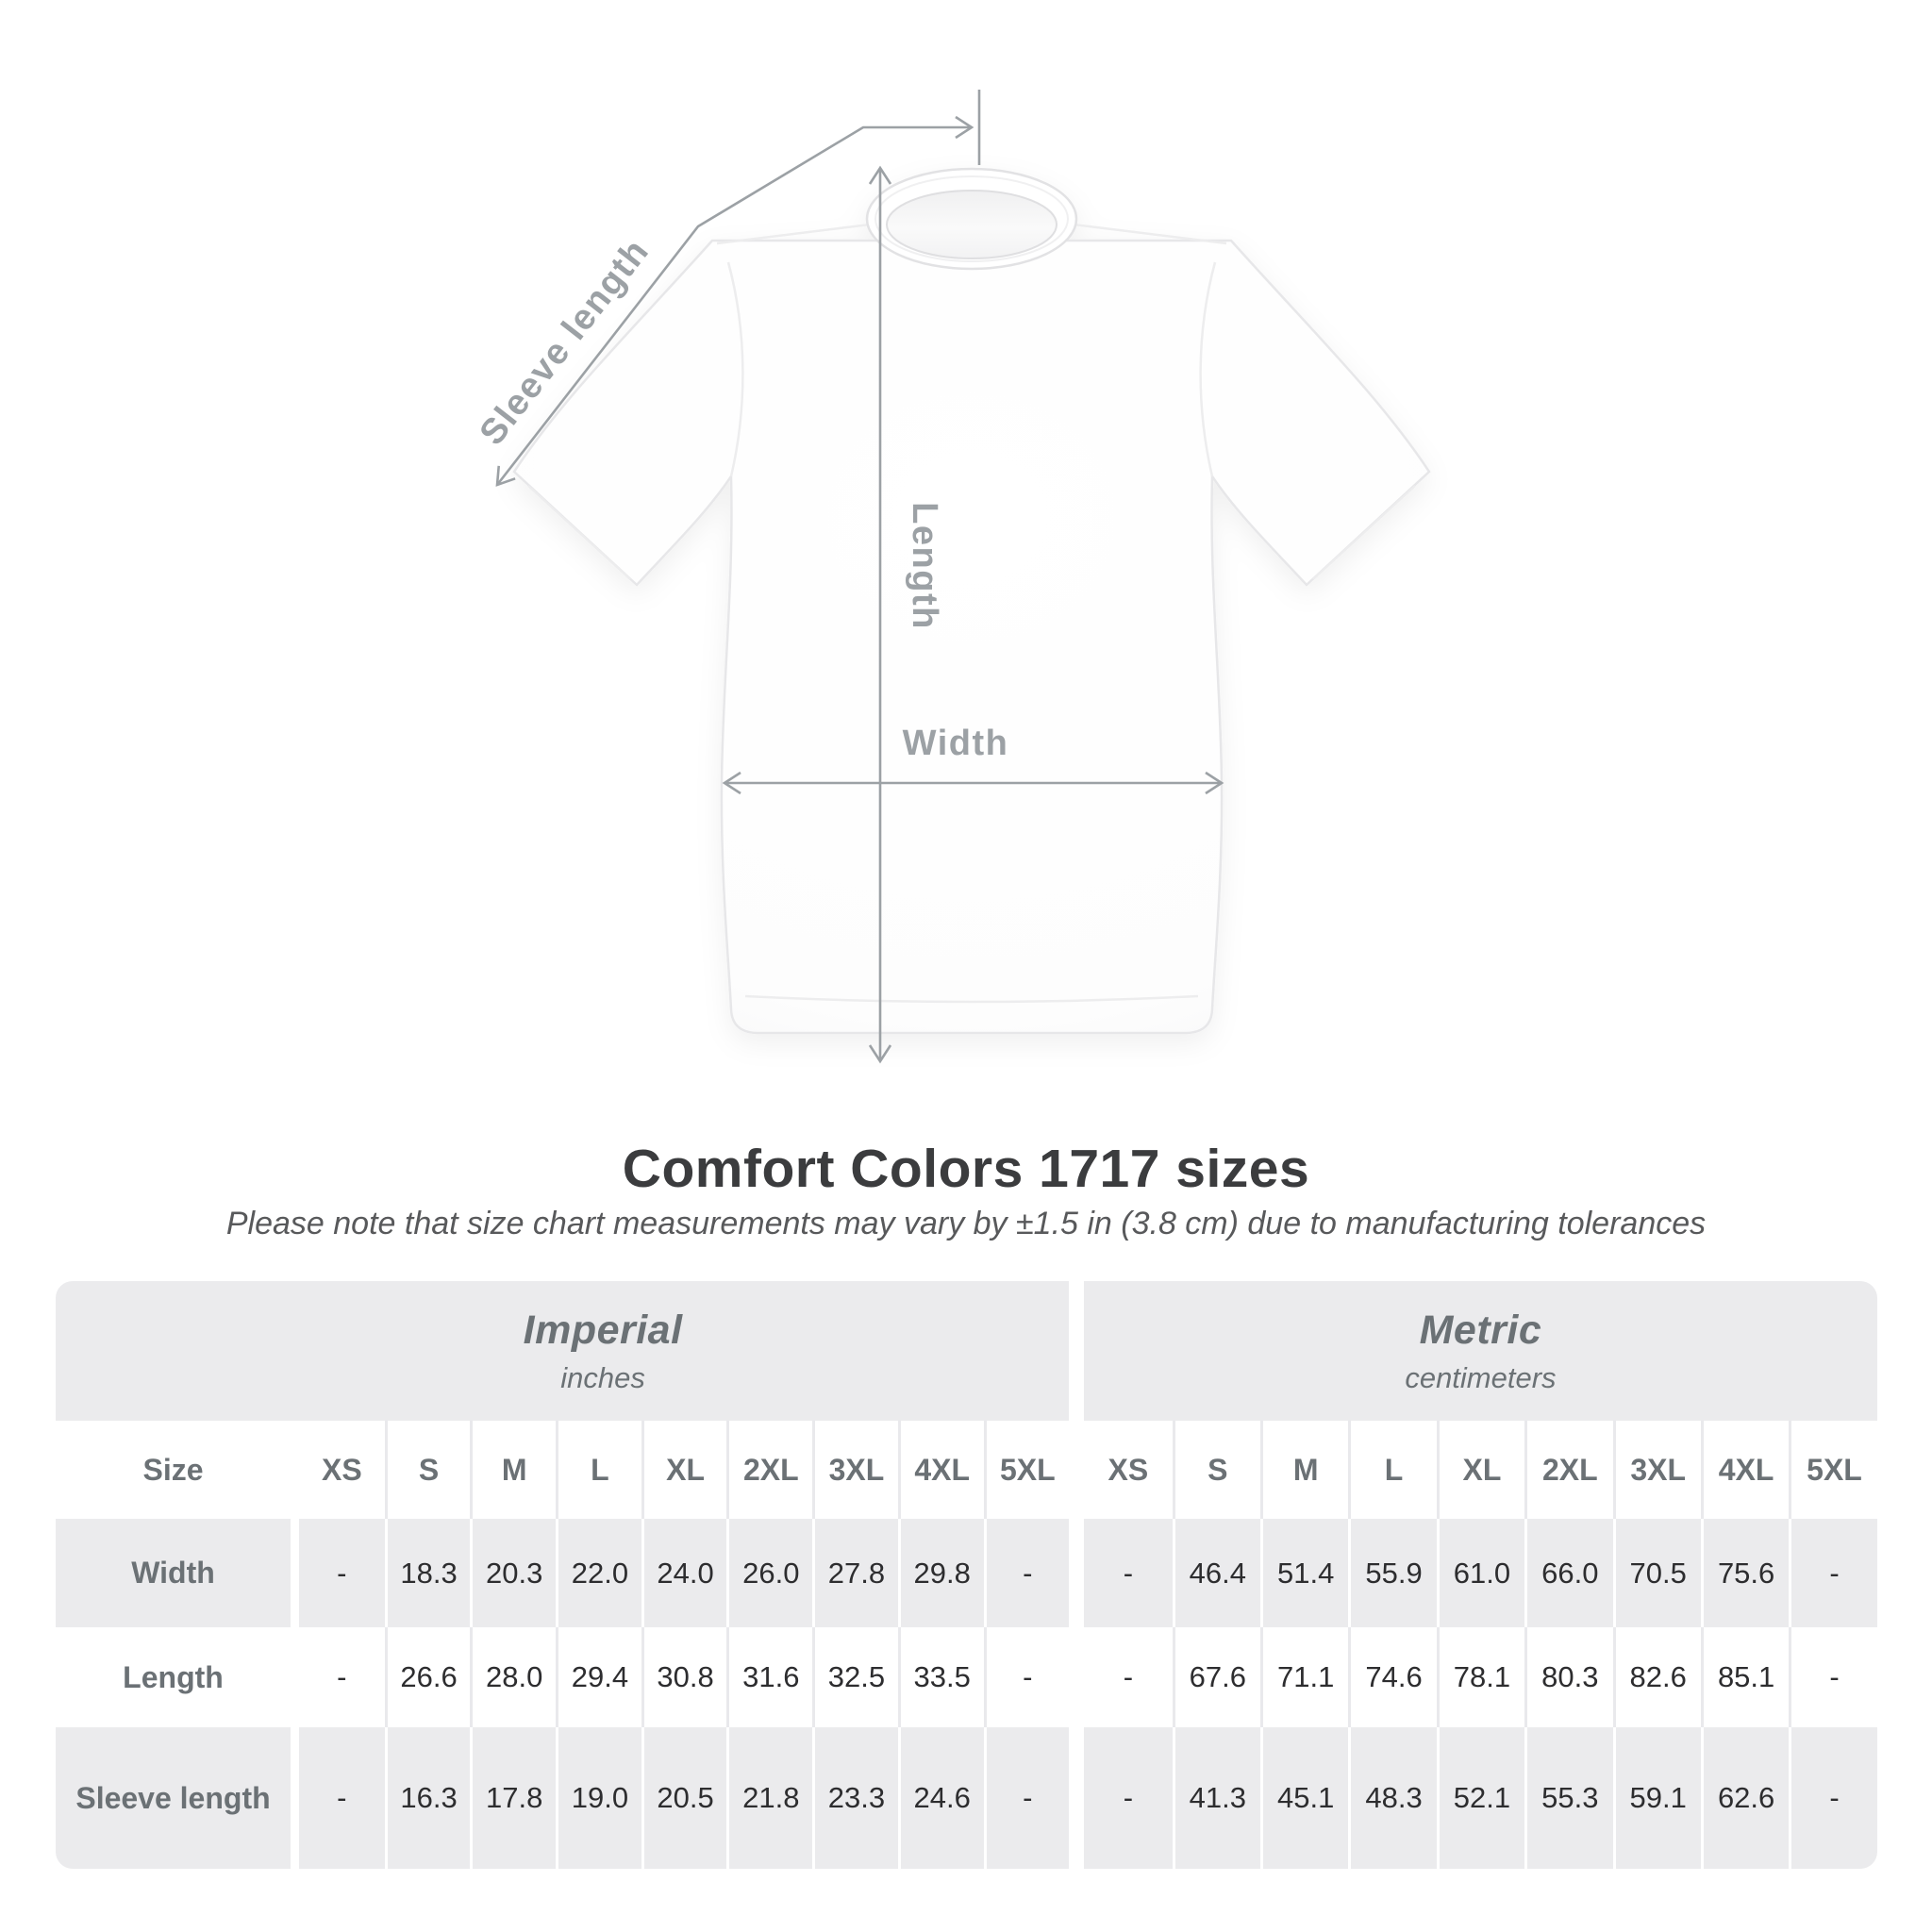  I want to click on row-label: Width, so click(174, 1573).